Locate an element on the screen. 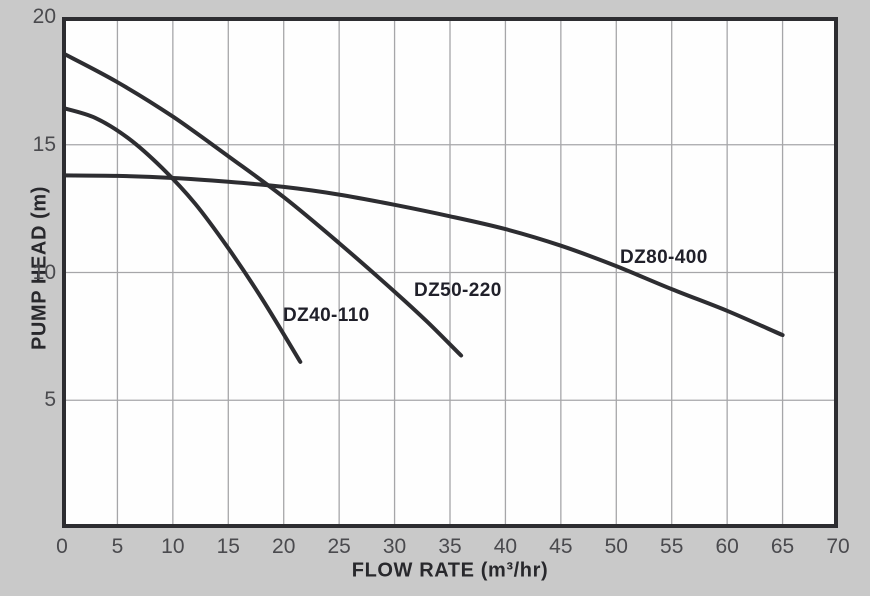 This screenshot has width=870, height=596. curve-label-dz50-220: DZ50-220 is located at coordinates (458, 290).